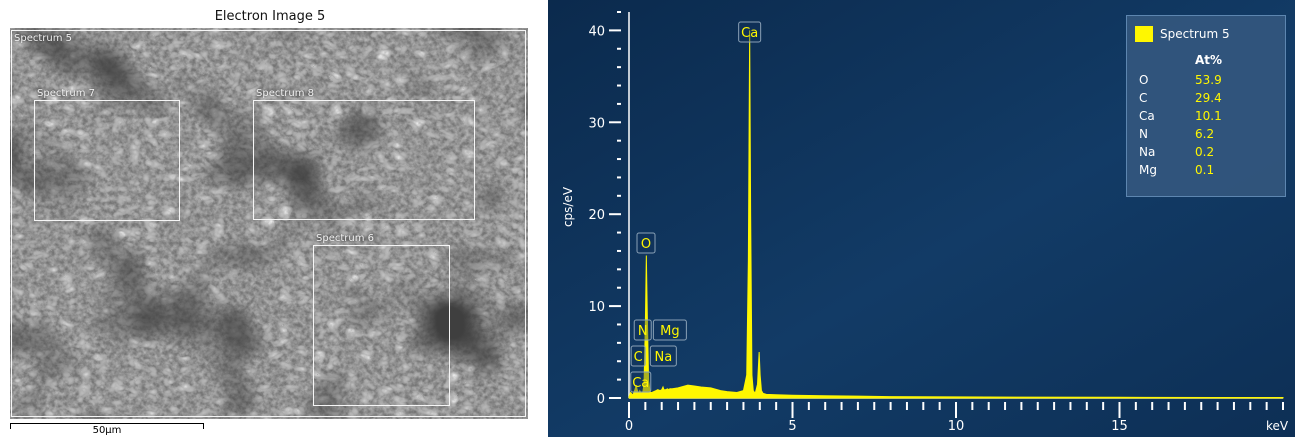 The height and width of the screenshot is (437, 1295). Describe the element at coordinates (107, 155) in the screenshot. I see `spectrum-7-region: Spectrum 7` at that location.